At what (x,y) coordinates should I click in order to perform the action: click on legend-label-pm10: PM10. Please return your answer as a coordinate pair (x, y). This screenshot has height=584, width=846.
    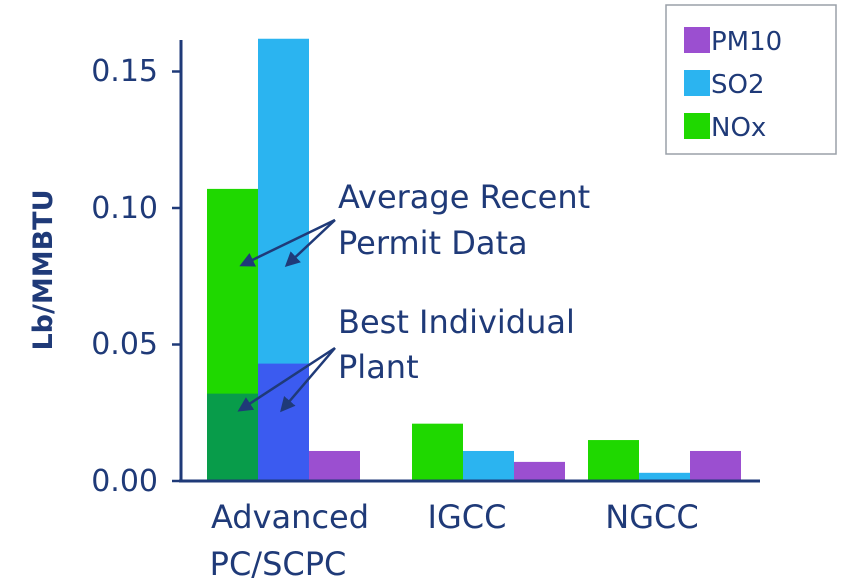
    Looking at the image, I should click on (746, 42).